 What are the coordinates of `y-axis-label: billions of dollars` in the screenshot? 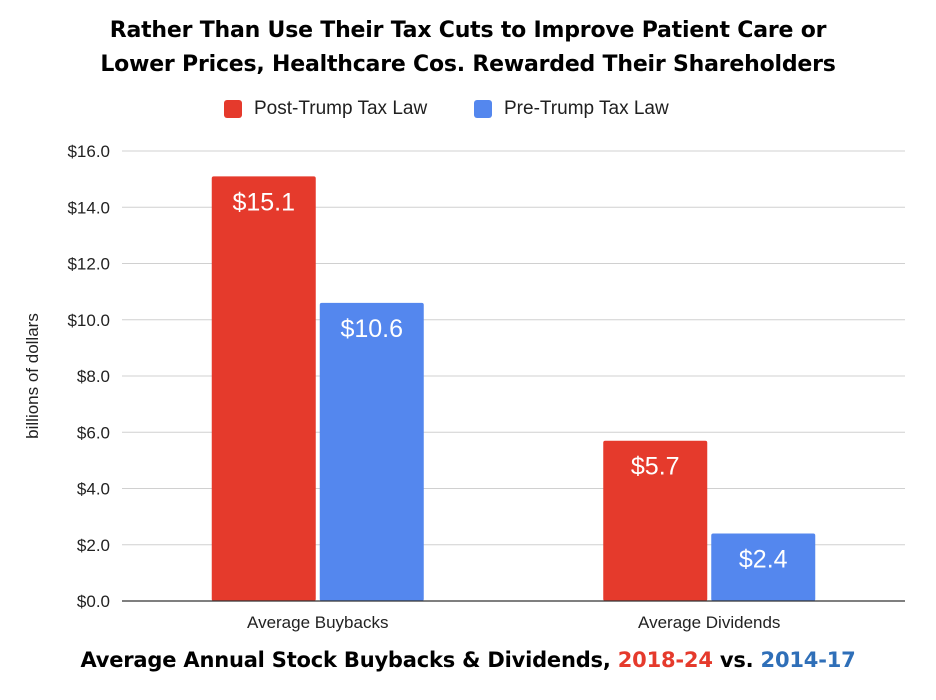 It's located at (32, 376).